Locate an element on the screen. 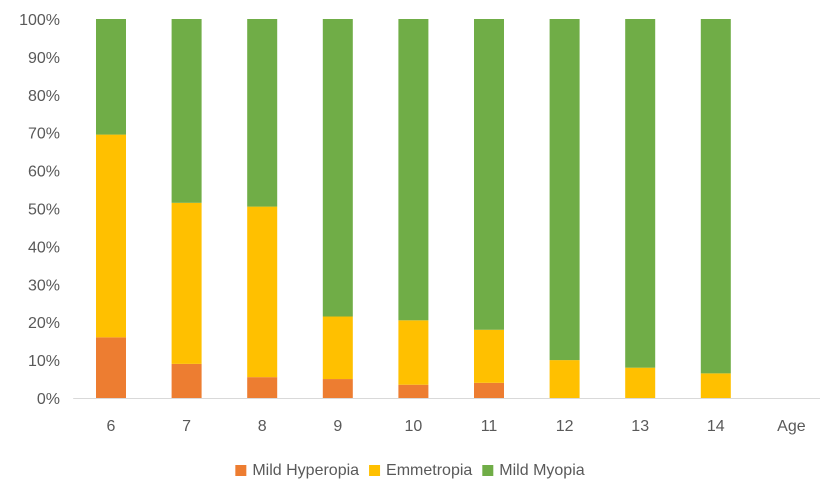 This screenshot has width=820, height=489. legend: Mild Hyperopia Emmetropia Mild Myopia is located at coordinates (410, 470).